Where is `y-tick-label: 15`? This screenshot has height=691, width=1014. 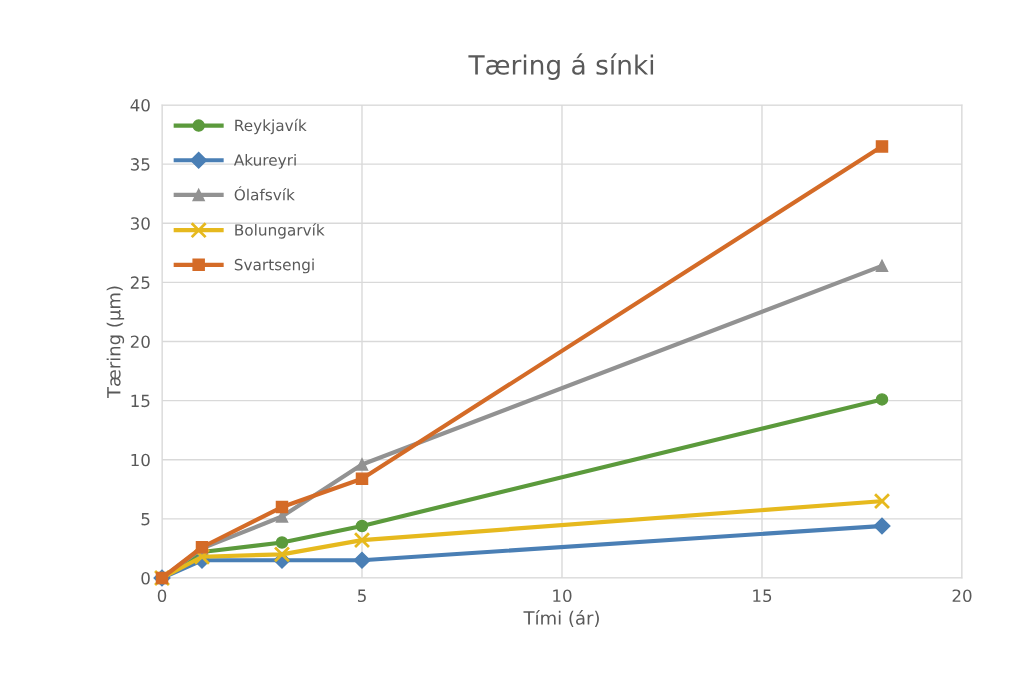
y-tick-label: 15 is located at coordinates (140, 401).